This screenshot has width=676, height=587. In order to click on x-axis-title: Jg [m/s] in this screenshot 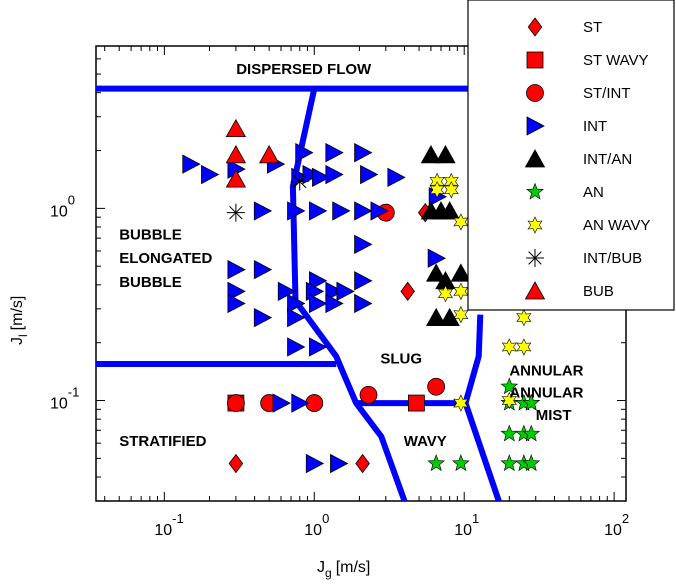, I will do `click(343, 569)`.